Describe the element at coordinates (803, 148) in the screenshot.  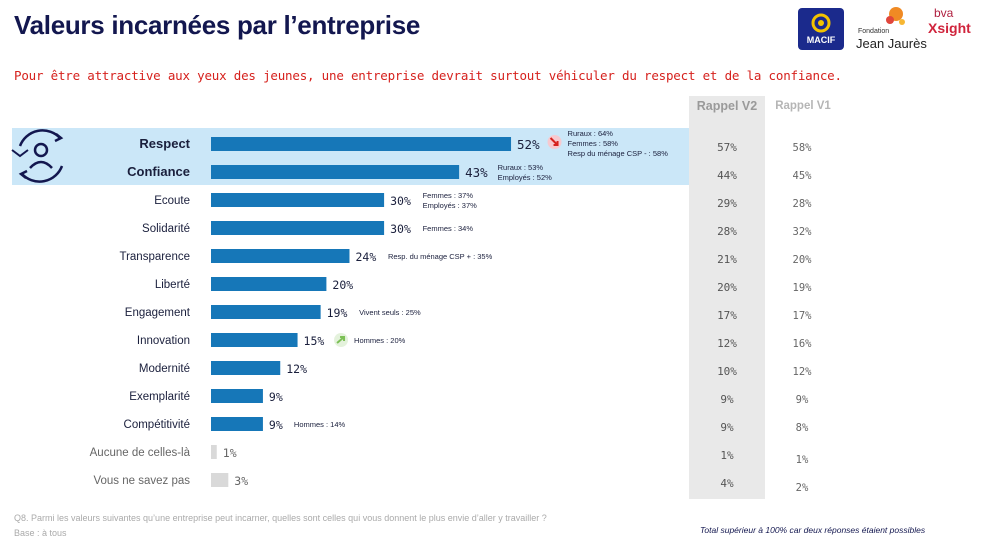
I see `rappel-v1-value: 58%` at that location.